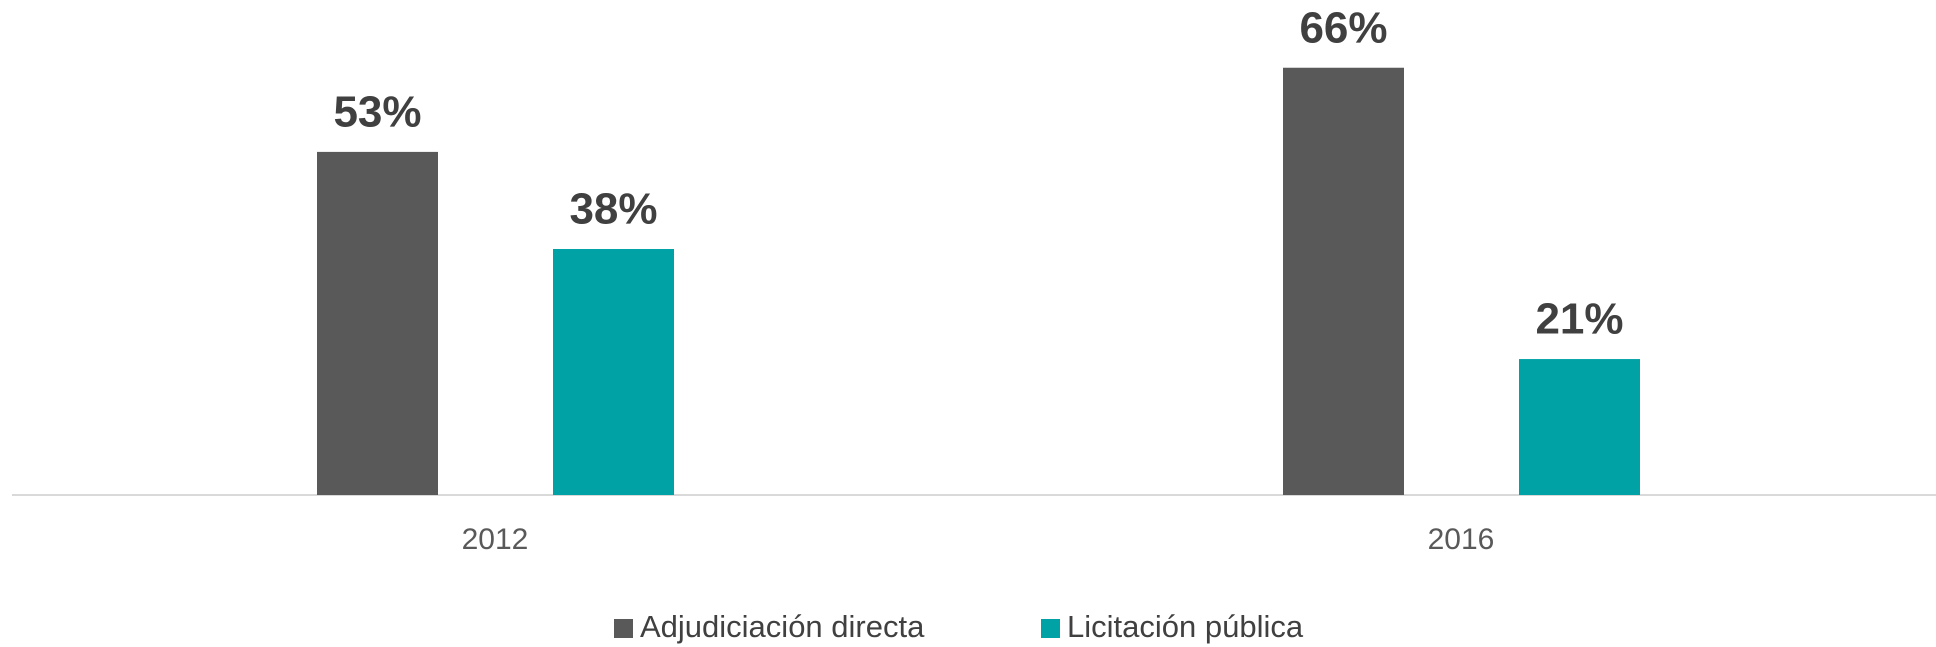  Describe the element at coordinates (495, 539) in the screenshot. I see `x-tick-label: 2012` at that location.